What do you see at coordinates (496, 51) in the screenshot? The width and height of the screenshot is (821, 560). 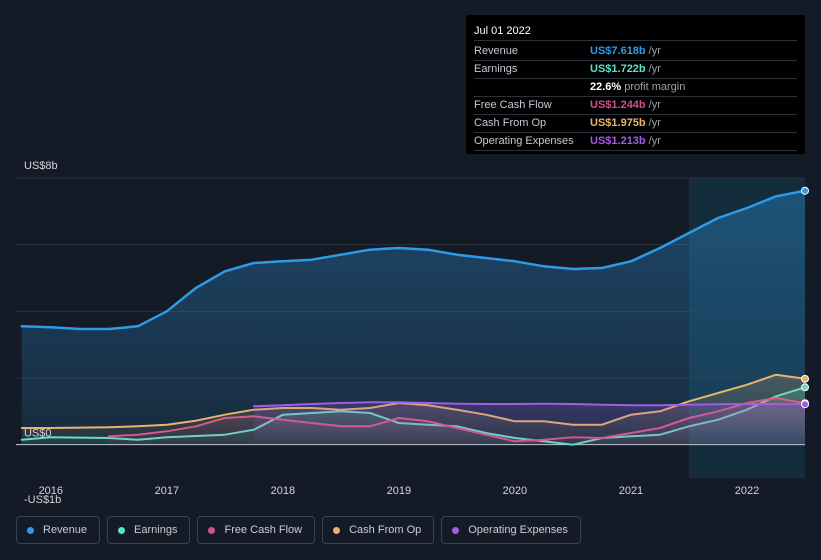 I see `tooltip-label: Revenue` at bounding box center [496, 51].